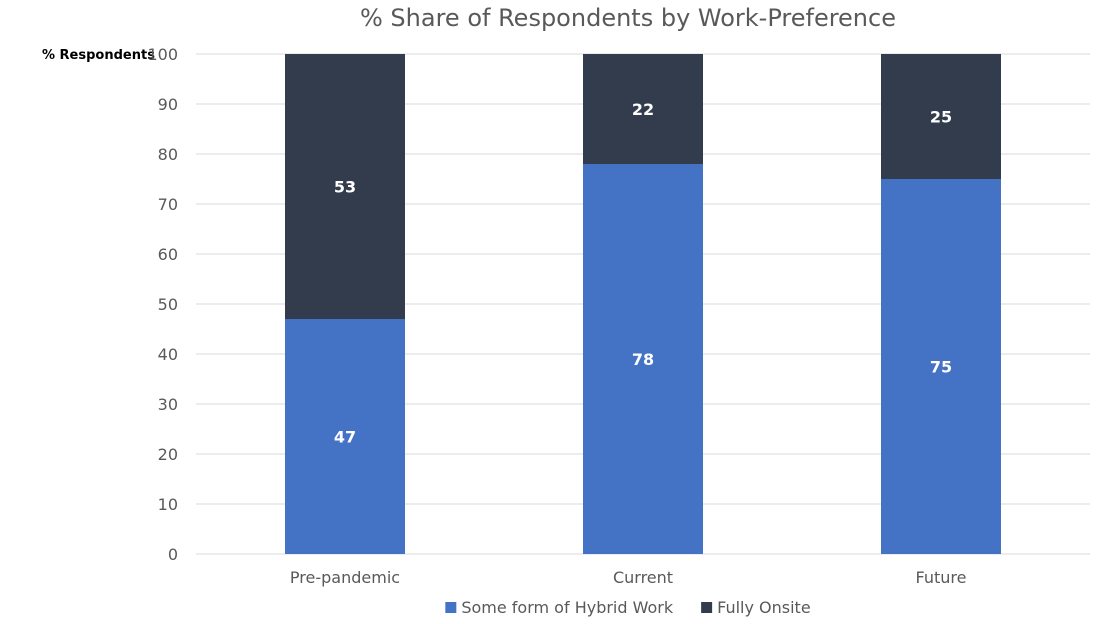 The image size is (1101, 624). Describe the element at coordinates (168, 154) in the screenshot. I see `y-tick-label: 80` at that location.